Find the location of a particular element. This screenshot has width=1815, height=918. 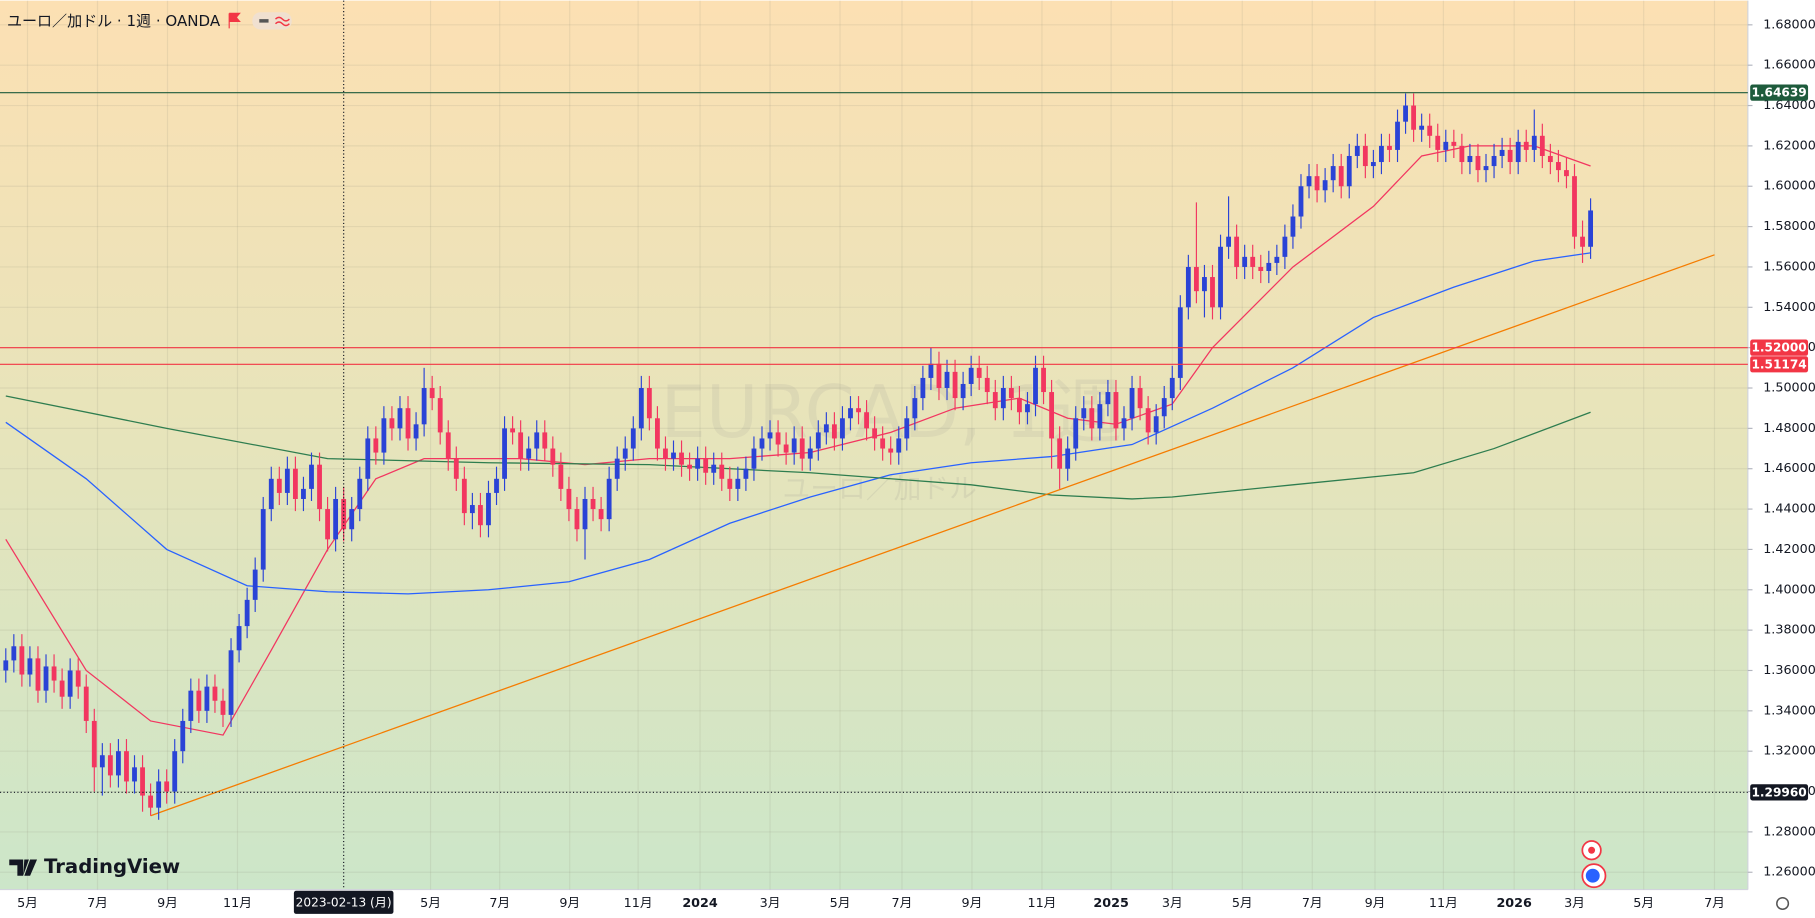

event-icon-globe is located at coordinates (1592, 875).